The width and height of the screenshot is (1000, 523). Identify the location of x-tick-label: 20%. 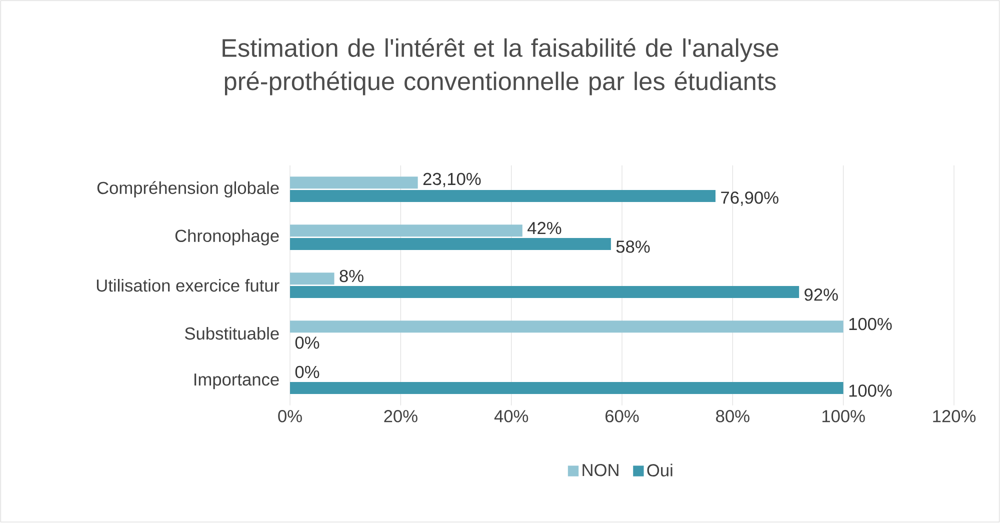
(401, 416).